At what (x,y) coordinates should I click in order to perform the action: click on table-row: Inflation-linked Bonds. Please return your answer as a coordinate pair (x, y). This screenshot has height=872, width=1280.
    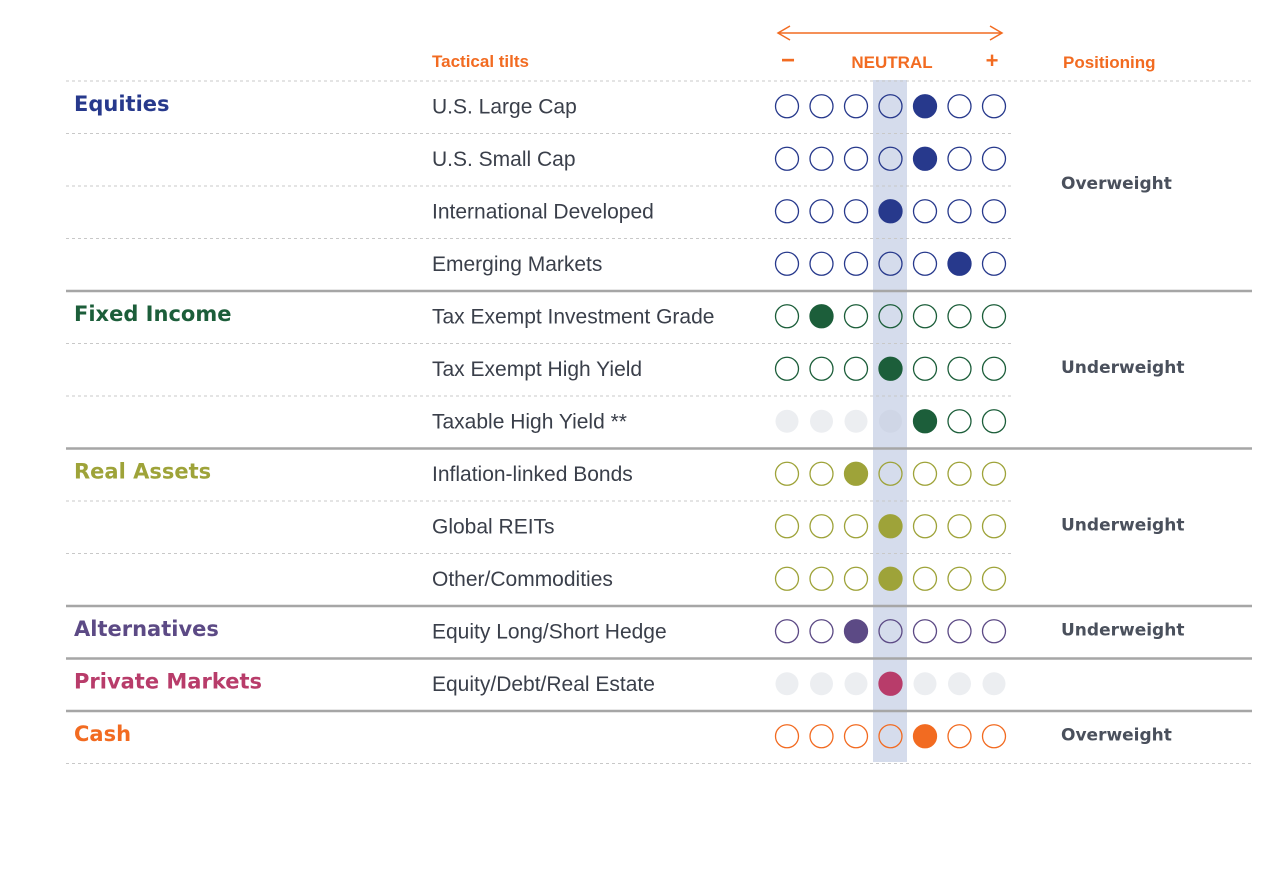
    Looking at the image, I should click on (539, 481).